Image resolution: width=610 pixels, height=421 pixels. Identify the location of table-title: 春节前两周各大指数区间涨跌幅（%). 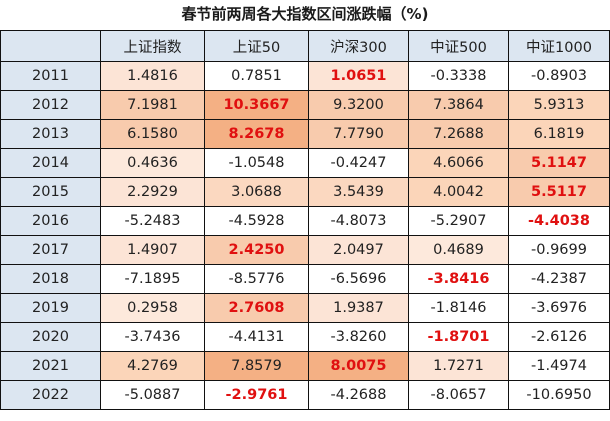
(305, 14).